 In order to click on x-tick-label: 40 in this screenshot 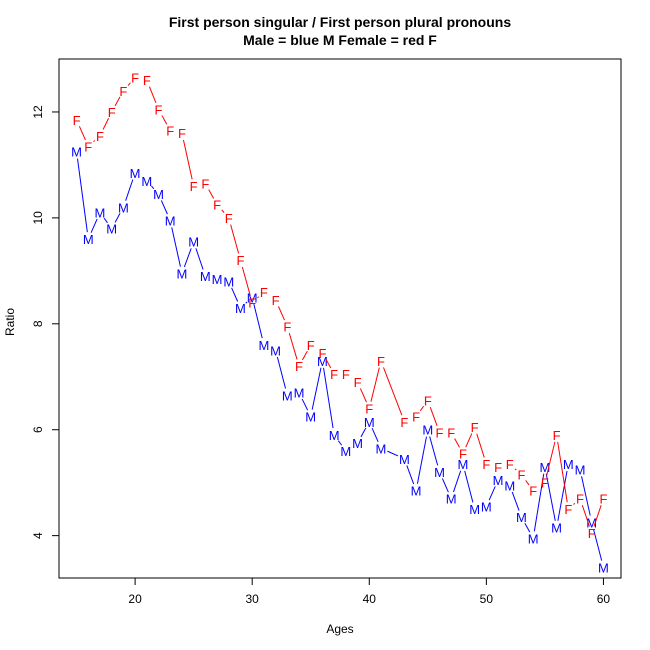, I will do `click(370, 599)`.